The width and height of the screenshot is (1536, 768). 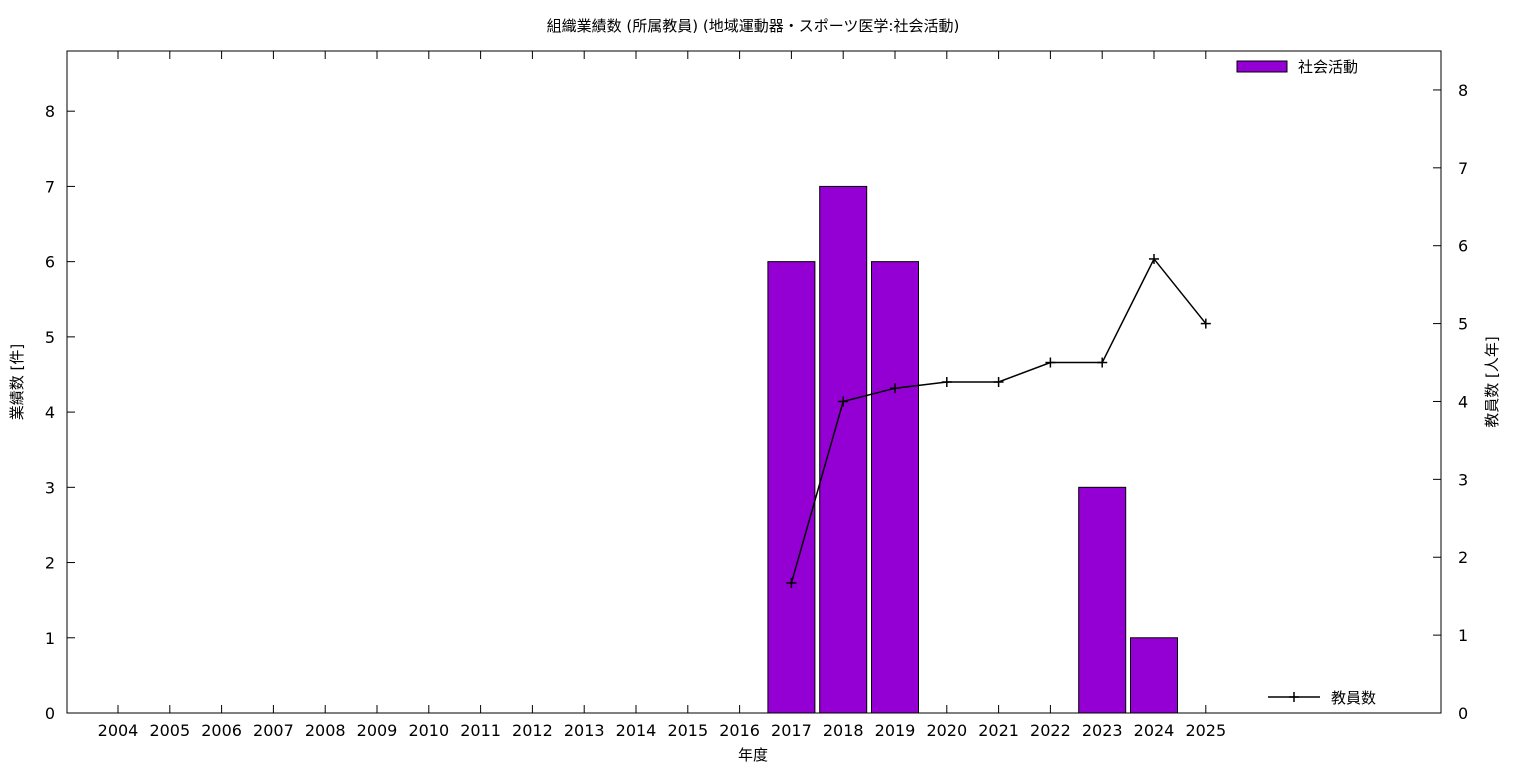 I want to click on line-point-2019, so click(x=895, y=388).